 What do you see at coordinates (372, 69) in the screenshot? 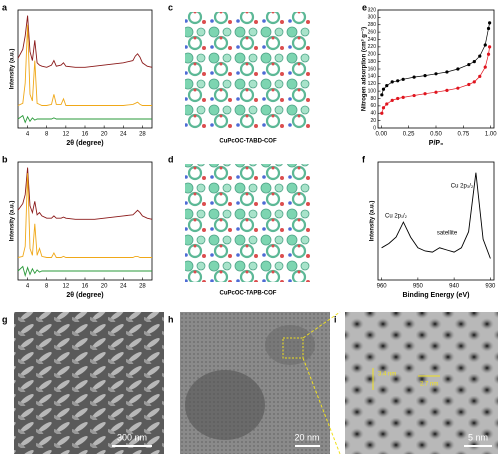
I see `y-tick-label: 160` at bounding box center [372, 69].